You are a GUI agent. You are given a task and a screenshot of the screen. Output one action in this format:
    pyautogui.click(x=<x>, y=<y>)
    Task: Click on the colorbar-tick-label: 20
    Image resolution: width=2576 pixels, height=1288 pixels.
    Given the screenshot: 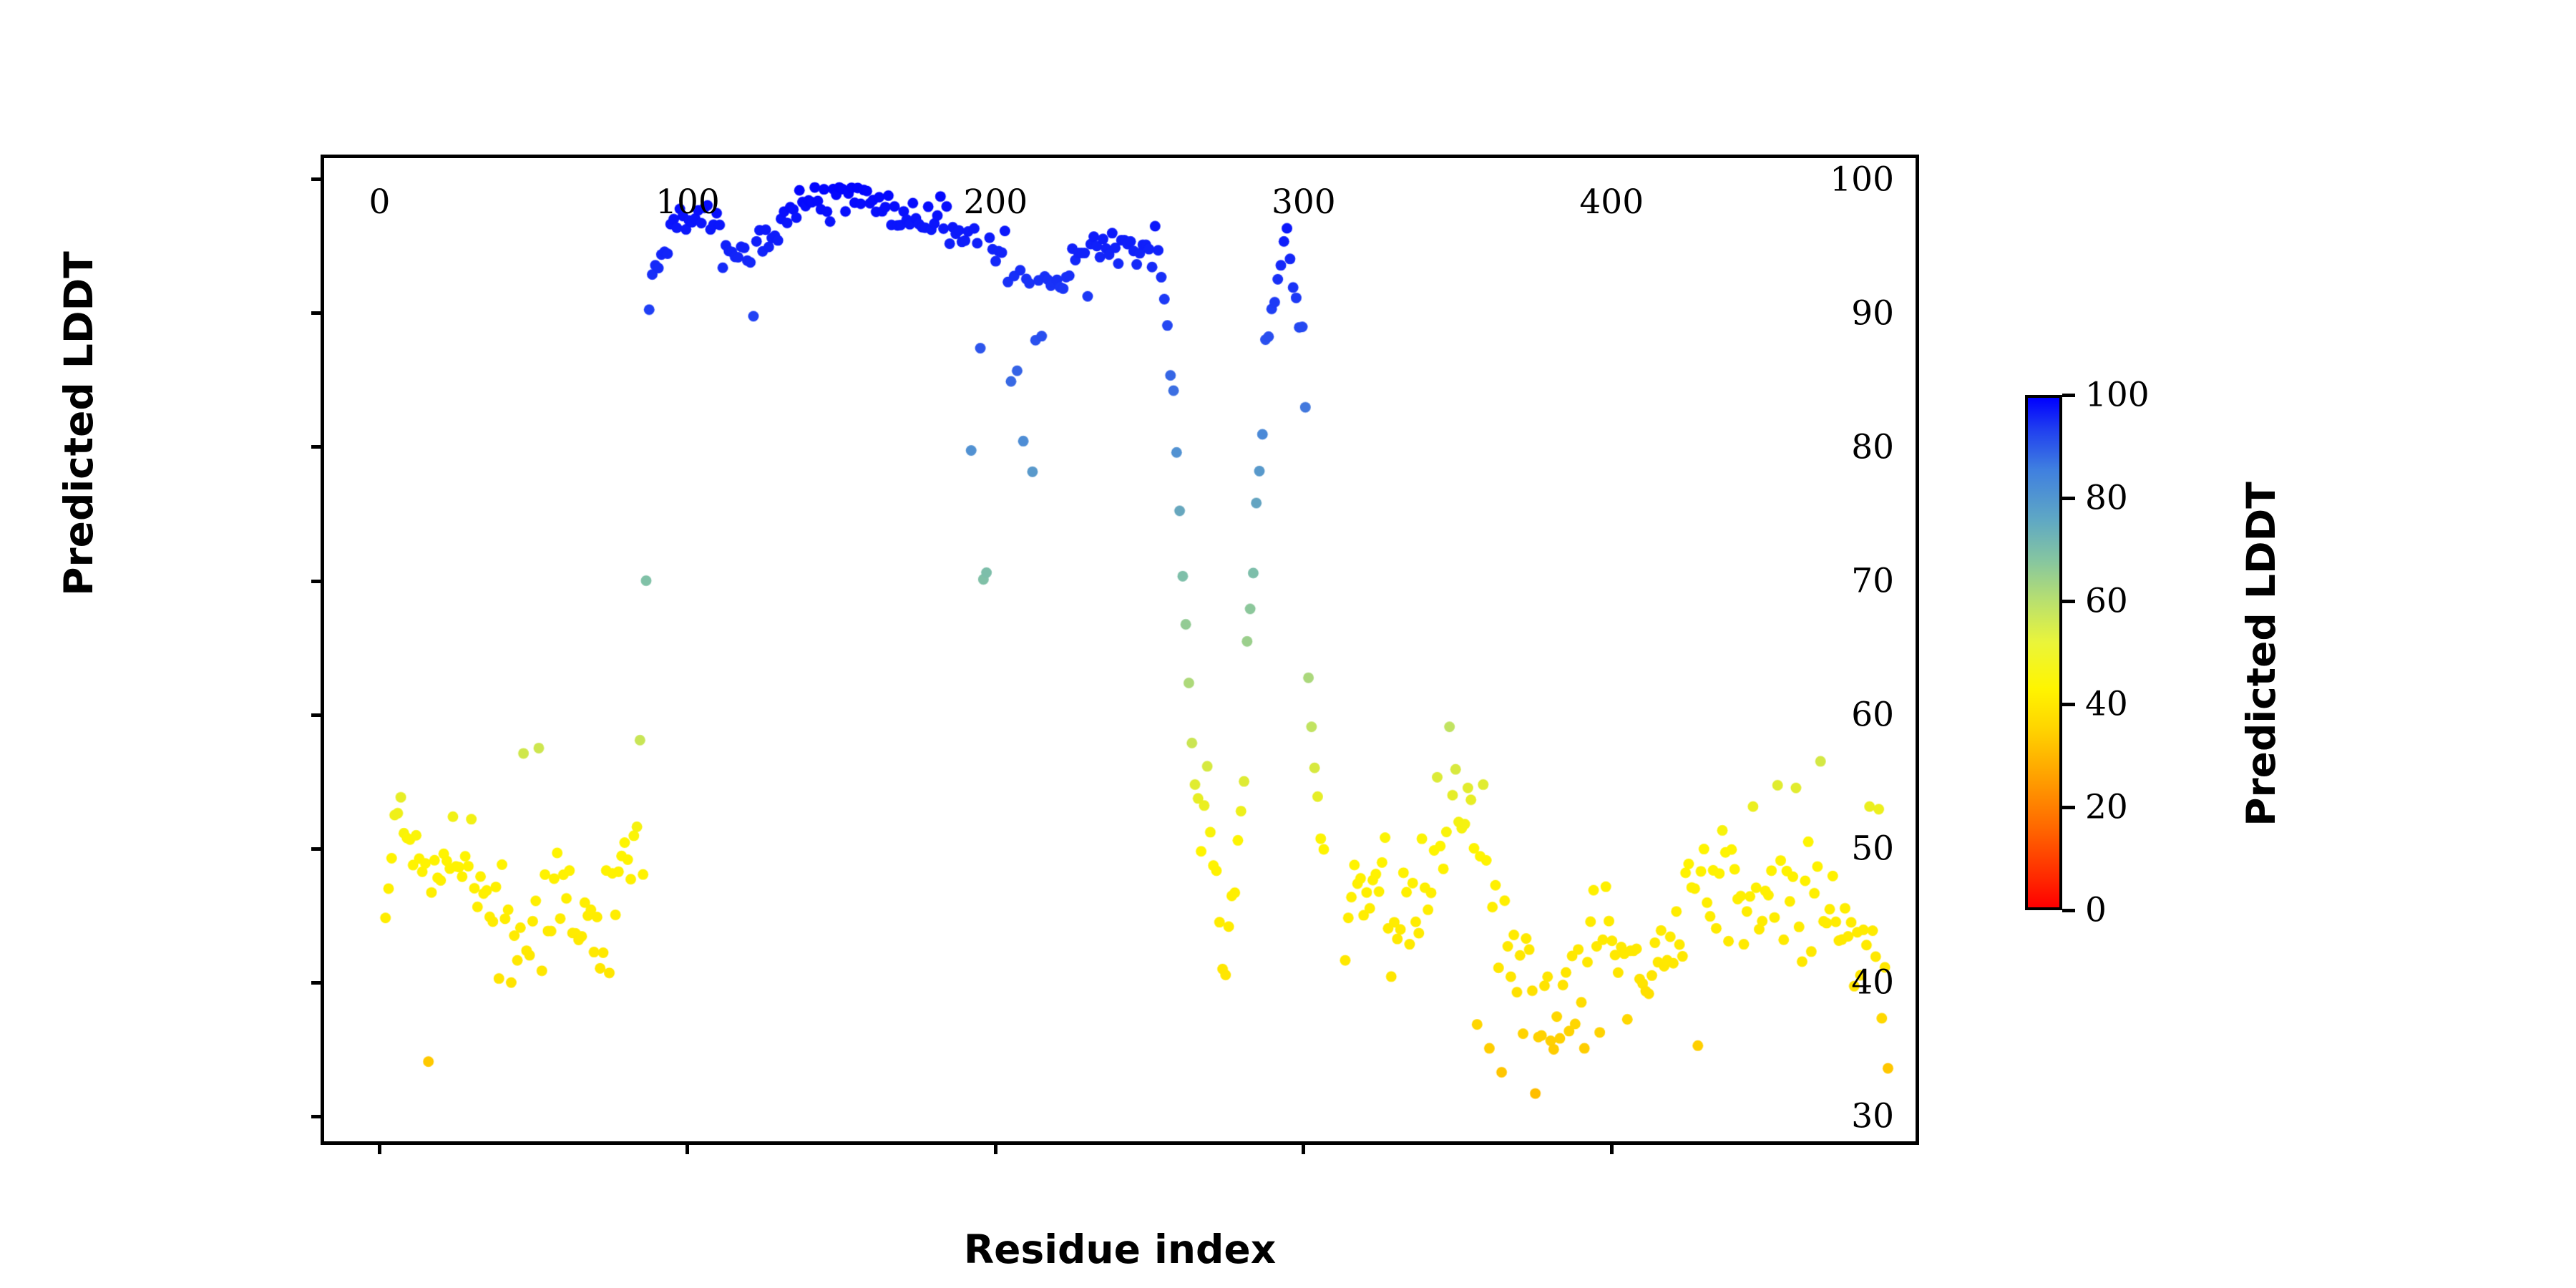 What is the action you would take?
    pyautogui.click(x=2106, y=807)
    